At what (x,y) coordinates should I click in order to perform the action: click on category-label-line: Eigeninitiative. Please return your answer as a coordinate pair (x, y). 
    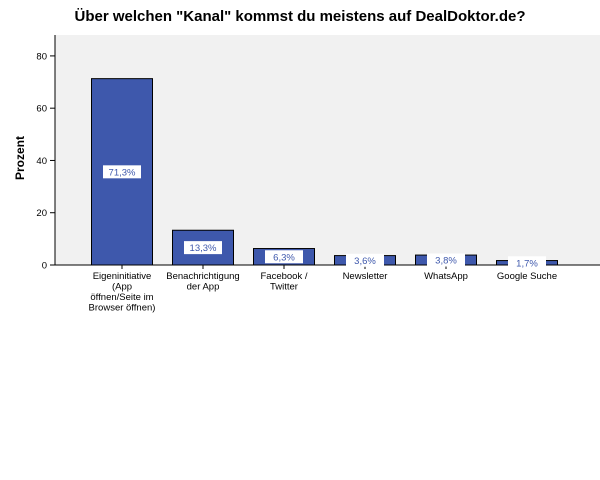
    Looking at the image, I should click on (122, 276).